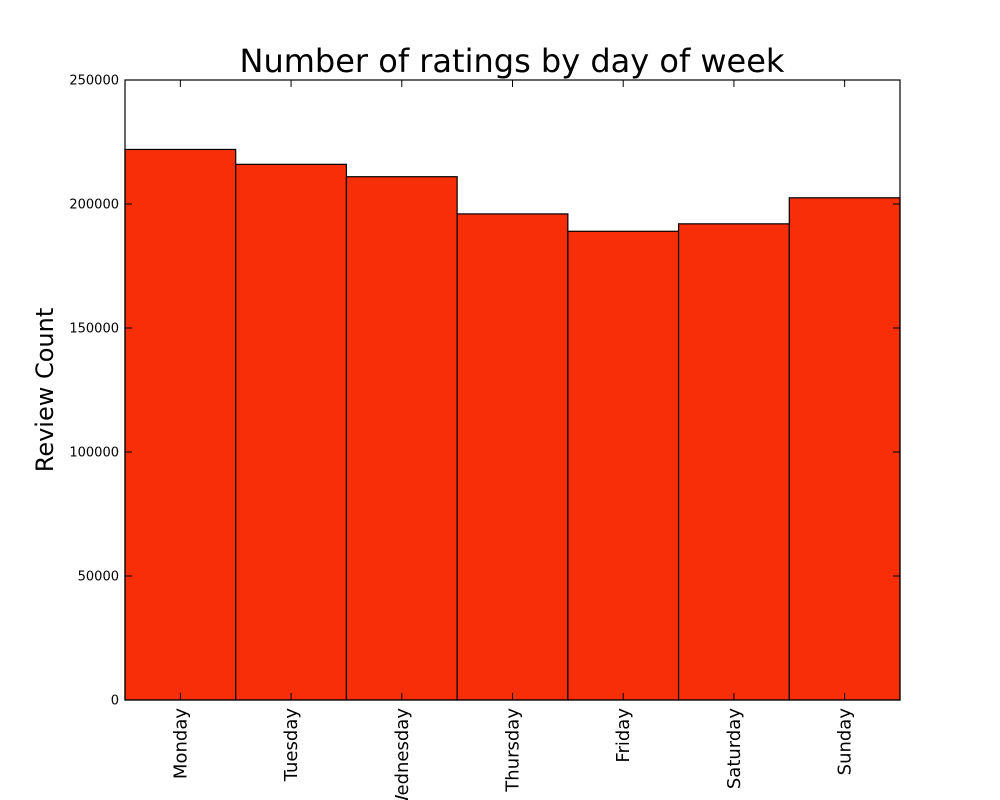 Image resolution: width=1000 pixels, height=800 pixels. What do you see at coordinates (513, 750) in the screenshot?
I see `x-tick-label-thursday: Thursday` at bounding box center [513, 750].